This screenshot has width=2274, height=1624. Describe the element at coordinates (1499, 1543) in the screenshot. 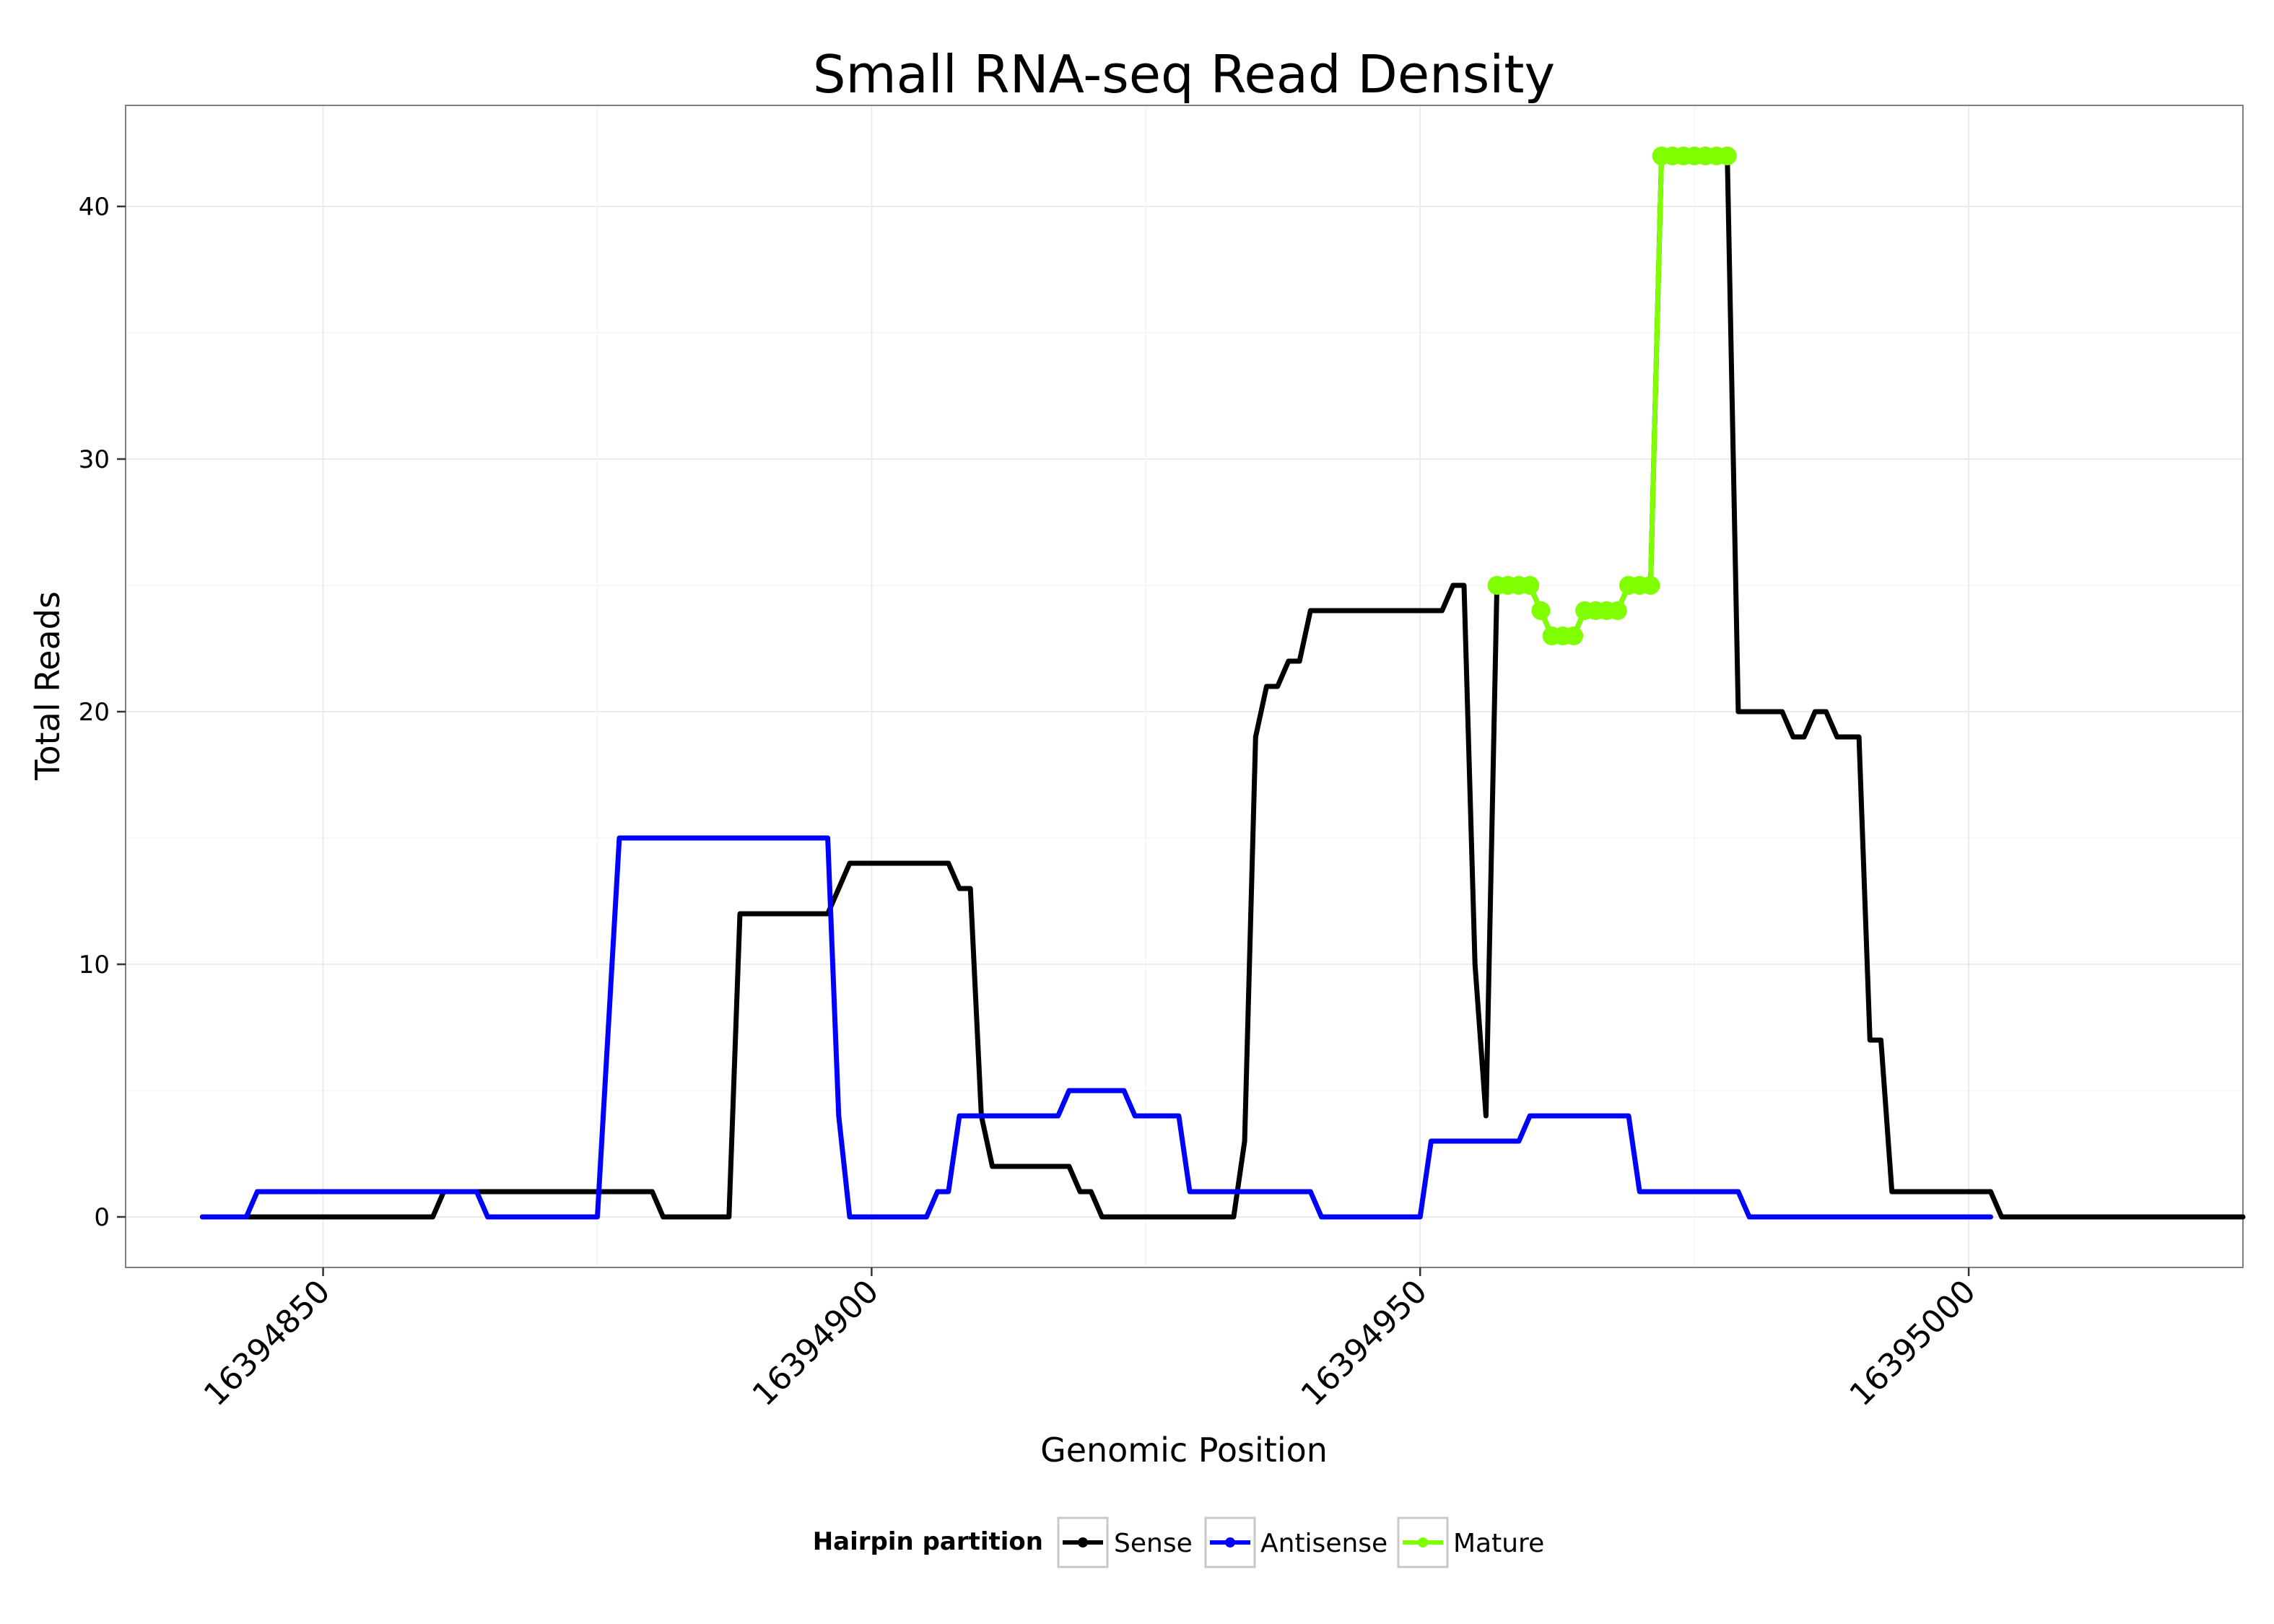

I see `legend-label-mature: Mature` at that location.